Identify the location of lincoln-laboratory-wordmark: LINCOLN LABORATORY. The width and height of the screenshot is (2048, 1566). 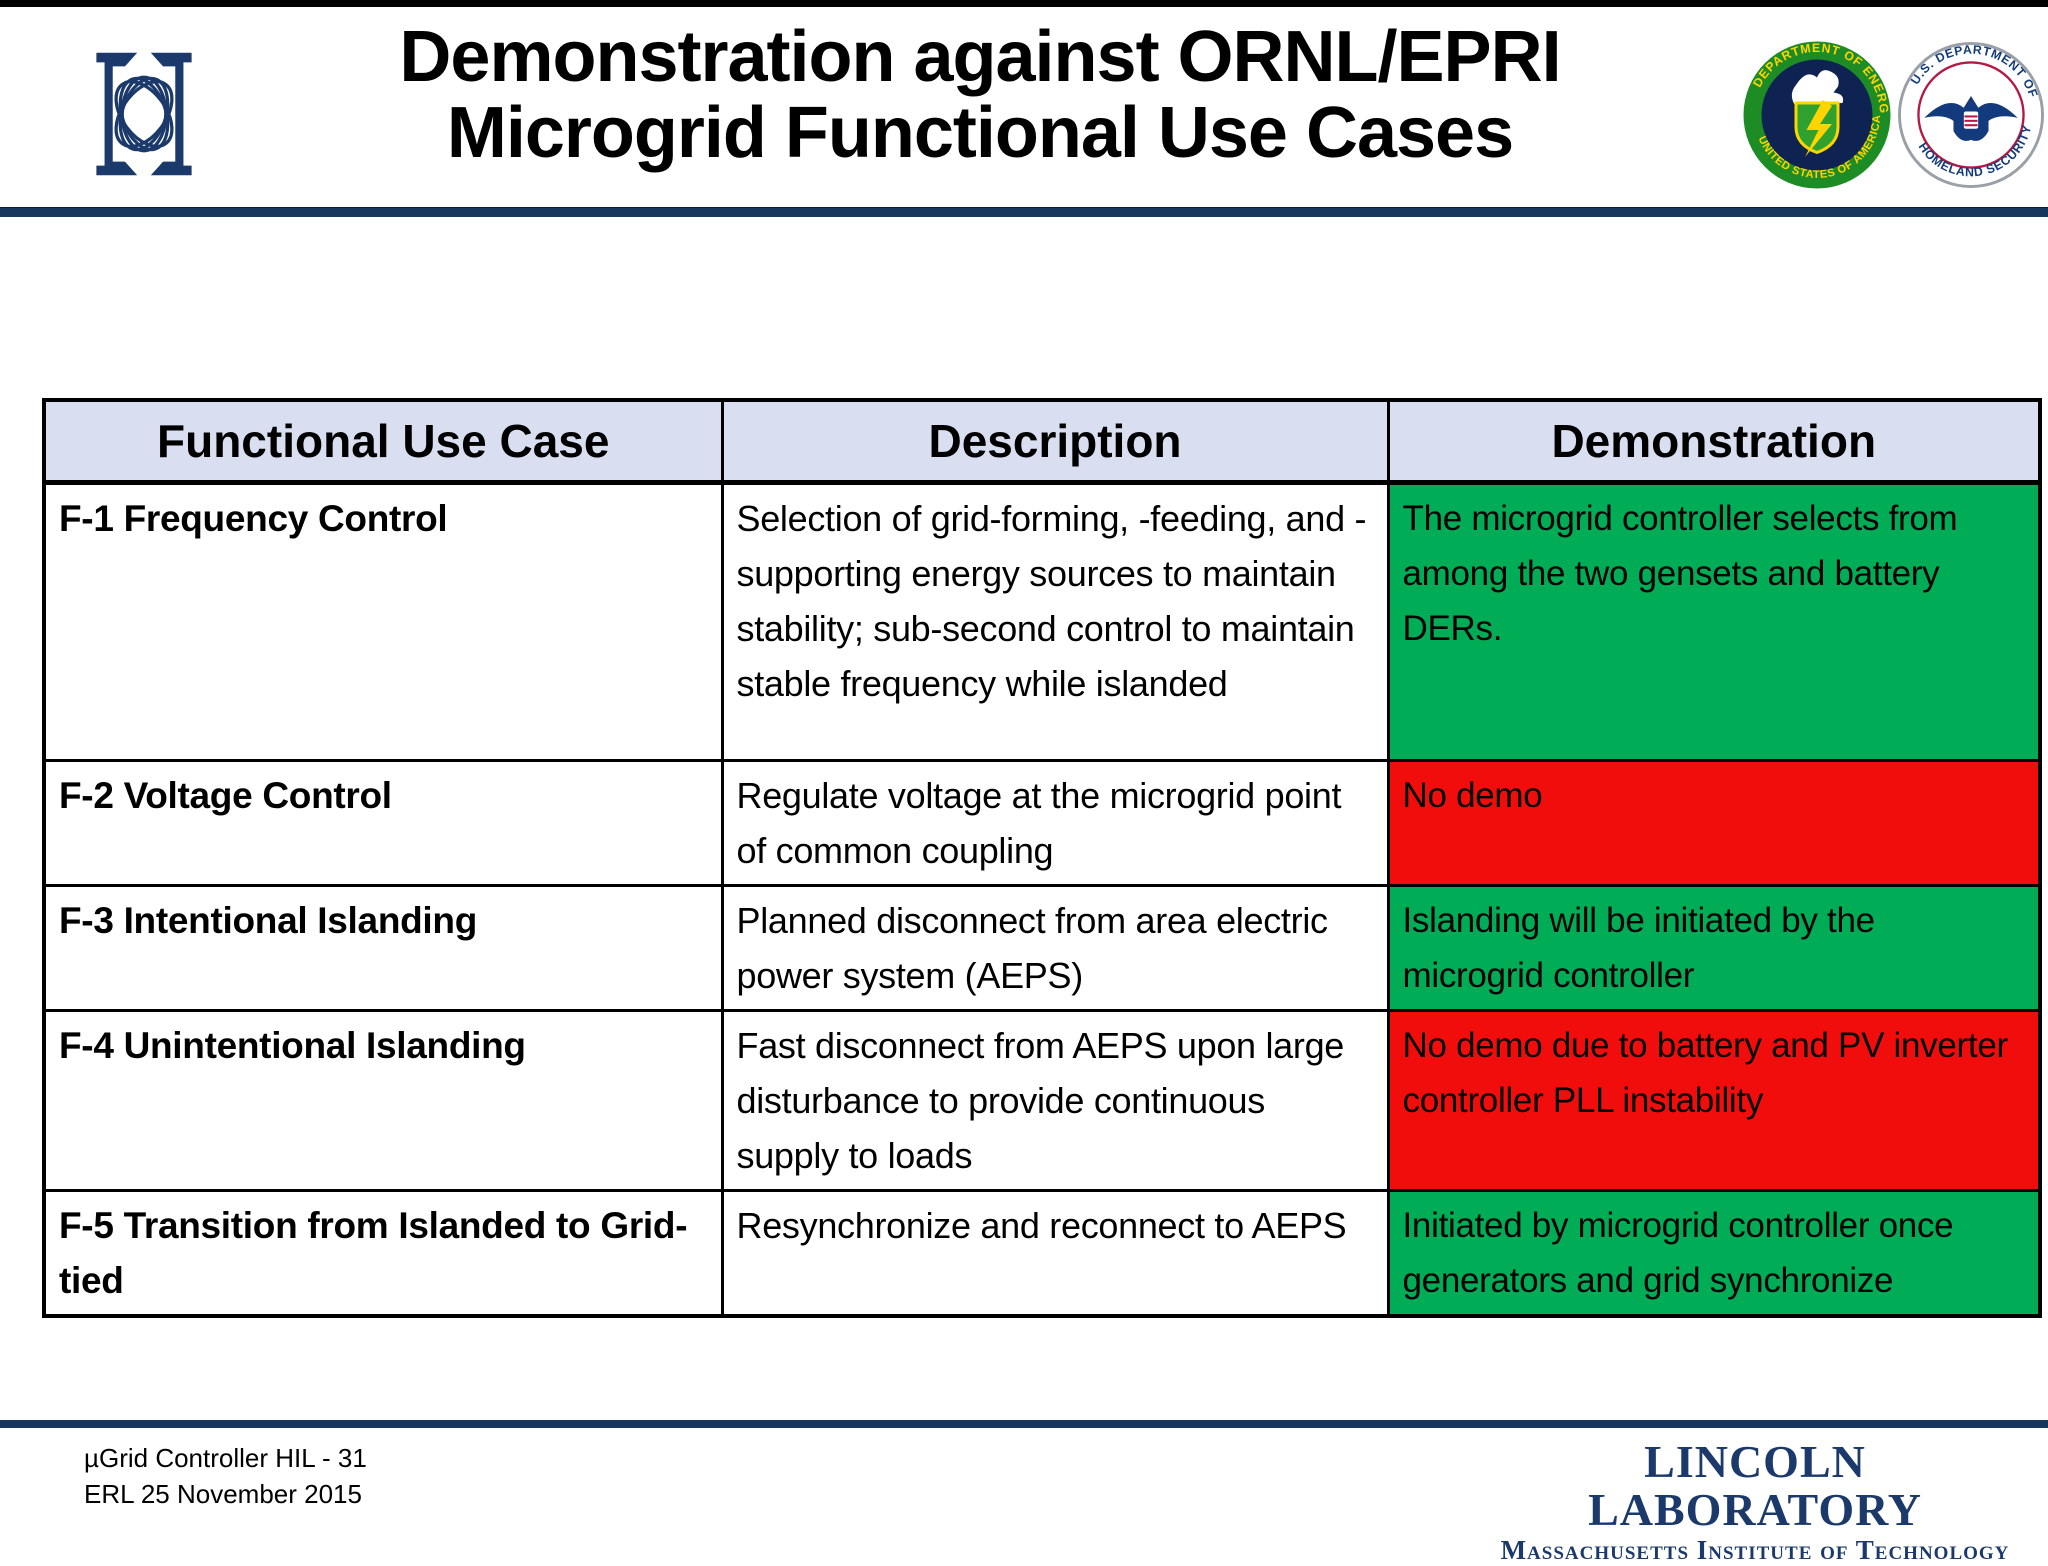
(1755, 1486).